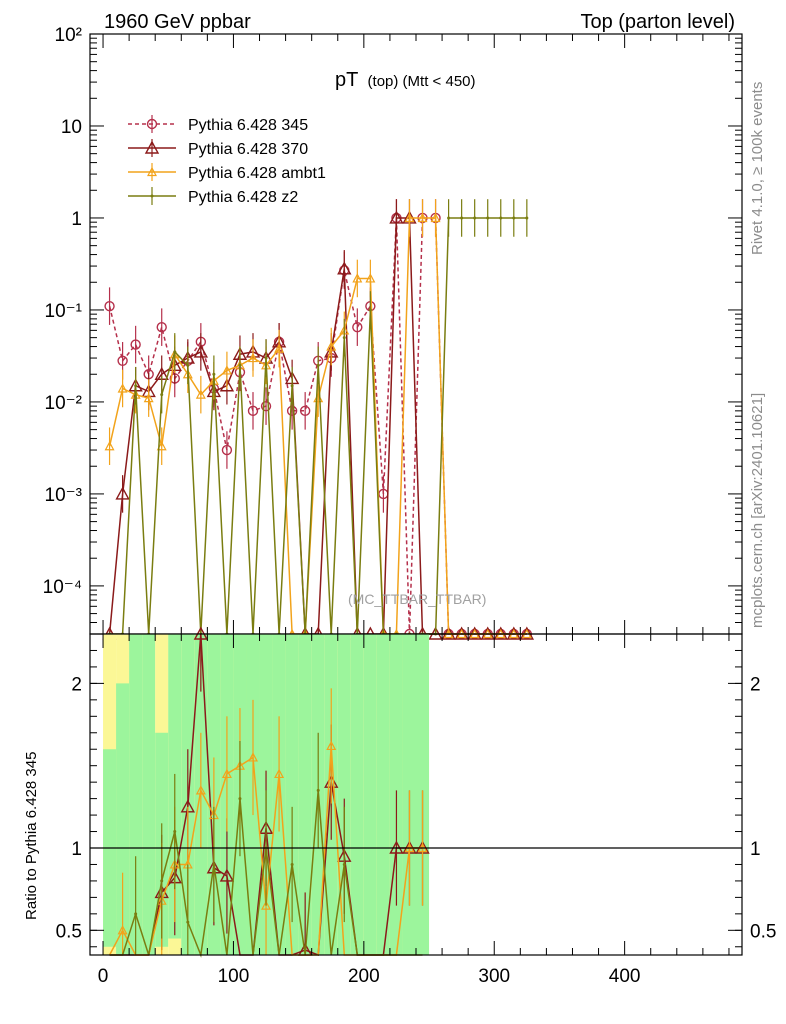 Image resolution: width=786 pixels, height=1024 pixels. Describe the element at coordinates (177, 22) in the screenshot. I see `header-left: 1960 GeV ppbar` at that location.